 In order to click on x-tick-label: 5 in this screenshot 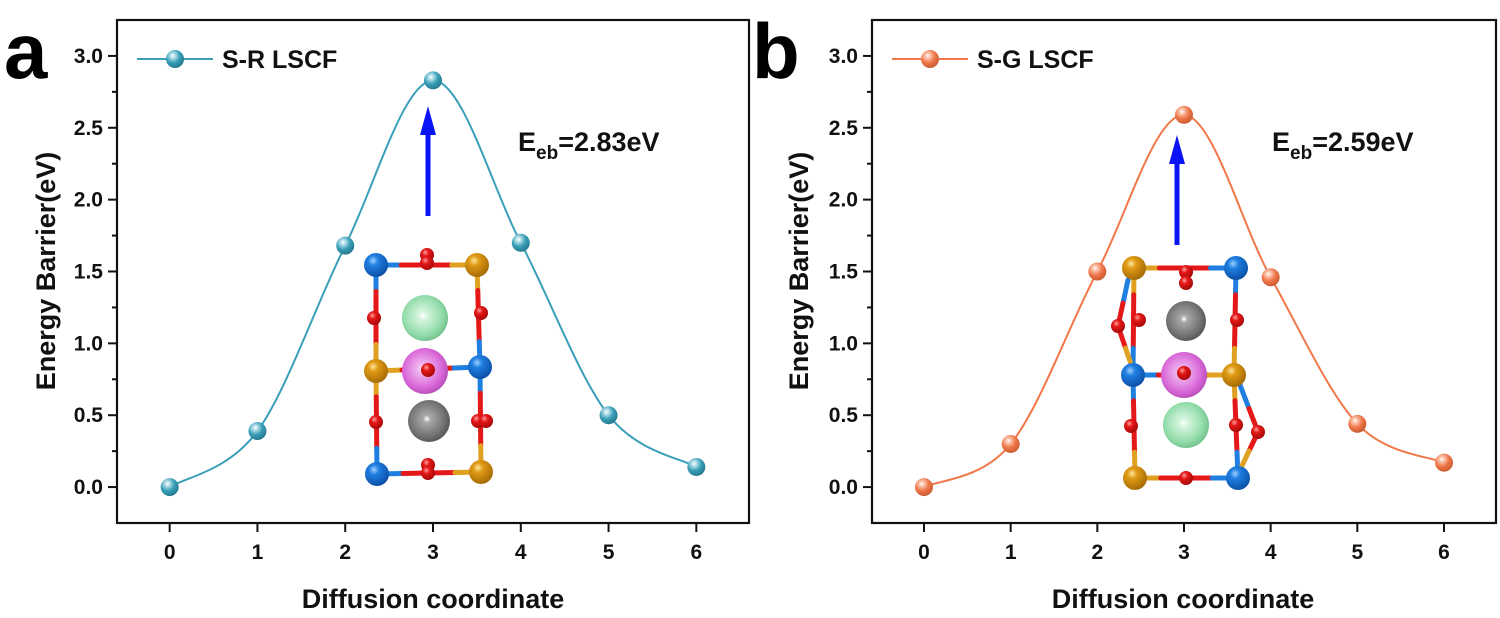, I will do `click(1357, 552)`.